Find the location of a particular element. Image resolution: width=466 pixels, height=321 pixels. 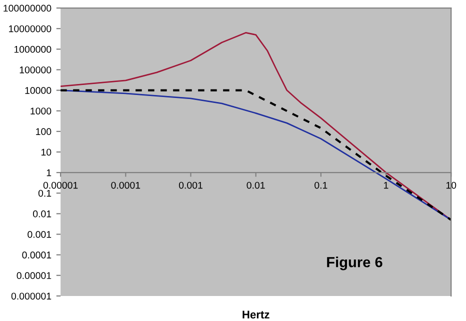

x-tick-label: 0.1 is located at coordinates (321, 185).